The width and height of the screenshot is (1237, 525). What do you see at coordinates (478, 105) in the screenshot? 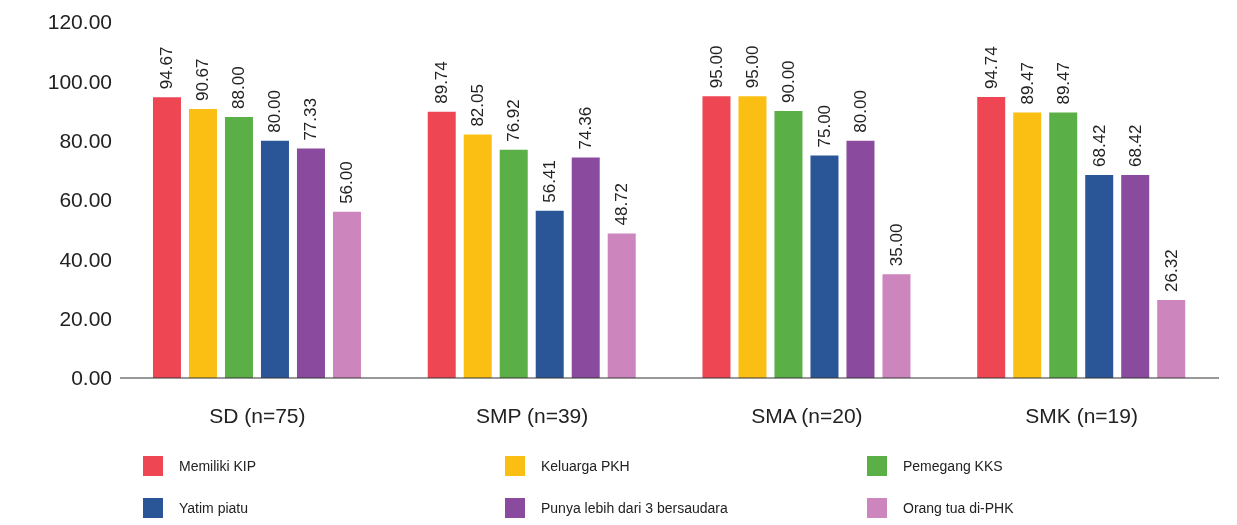
I see `data-label: 82.05` at bounding box center [478, 105].